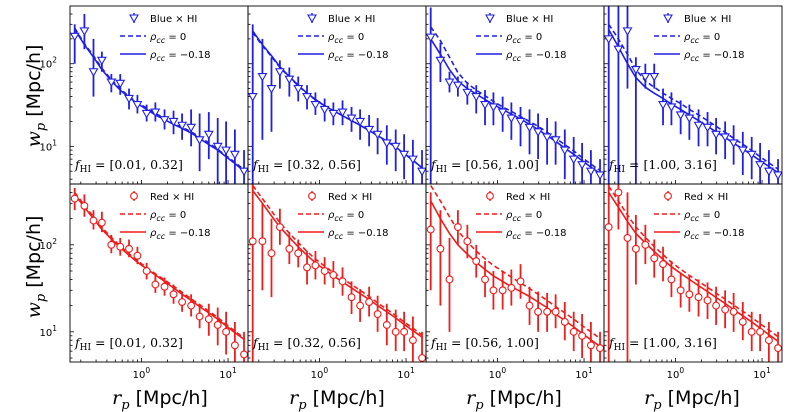 Image resolution: width=797 pixels, height=412 pixels. What do you see at coordinates (48, 145) in the screenshot?
I see `y-tick-label: 101` at bounding box center [48, 145].